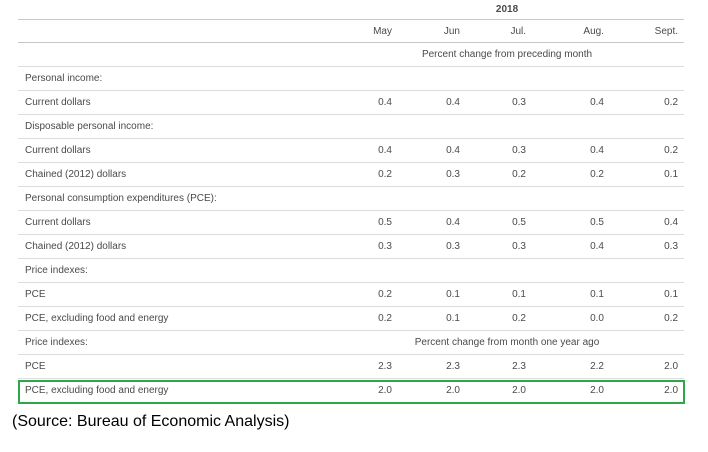 This screenshot has height=452, width=708. I want to click on section-label: Personal consumption expenditures (PCE):, so click(174, 198).